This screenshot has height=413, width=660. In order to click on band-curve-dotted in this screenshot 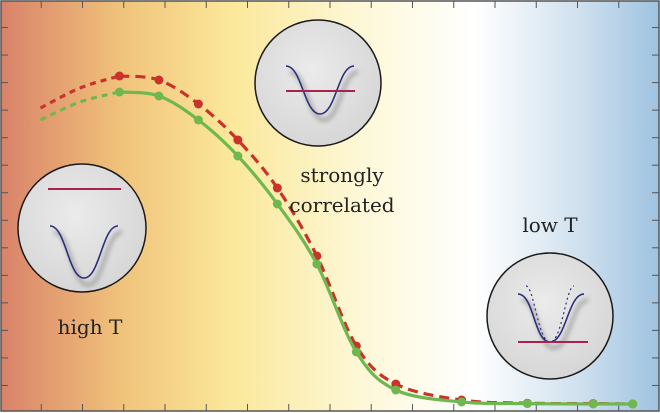, I will do `click(550, 314)`.